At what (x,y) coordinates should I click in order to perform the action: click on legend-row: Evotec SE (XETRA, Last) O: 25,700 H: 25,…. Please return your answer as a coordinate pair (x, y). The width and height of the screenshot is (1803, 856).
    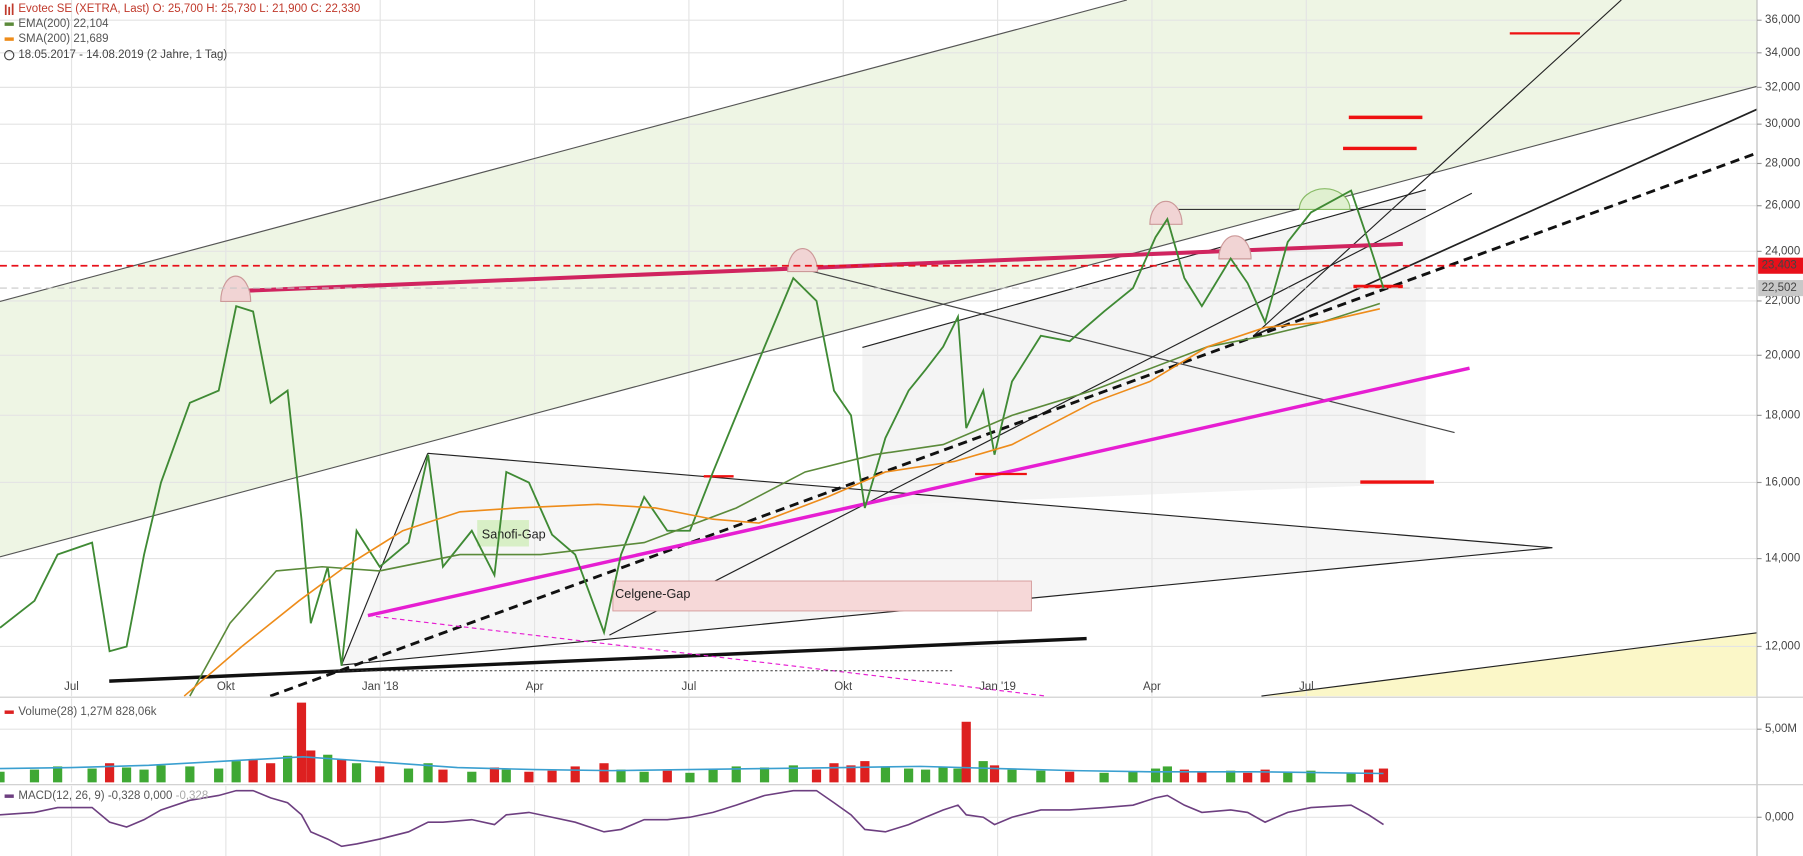
    Looking at the image, I should click on (189, 9).